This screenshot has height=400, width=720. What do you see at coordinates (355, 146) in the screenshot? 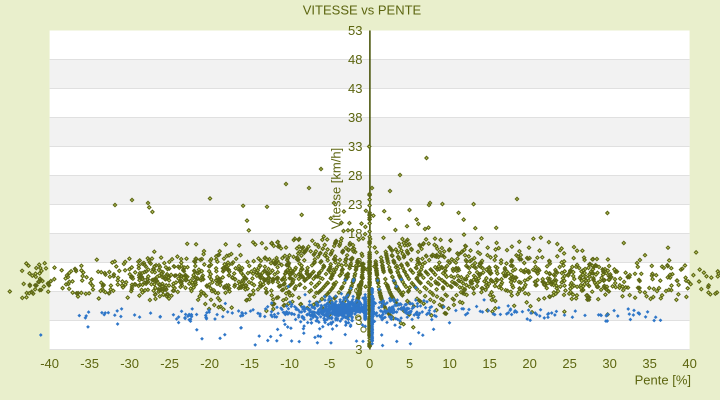
I see `svg-text: 33` at bounding box center [355, 146].